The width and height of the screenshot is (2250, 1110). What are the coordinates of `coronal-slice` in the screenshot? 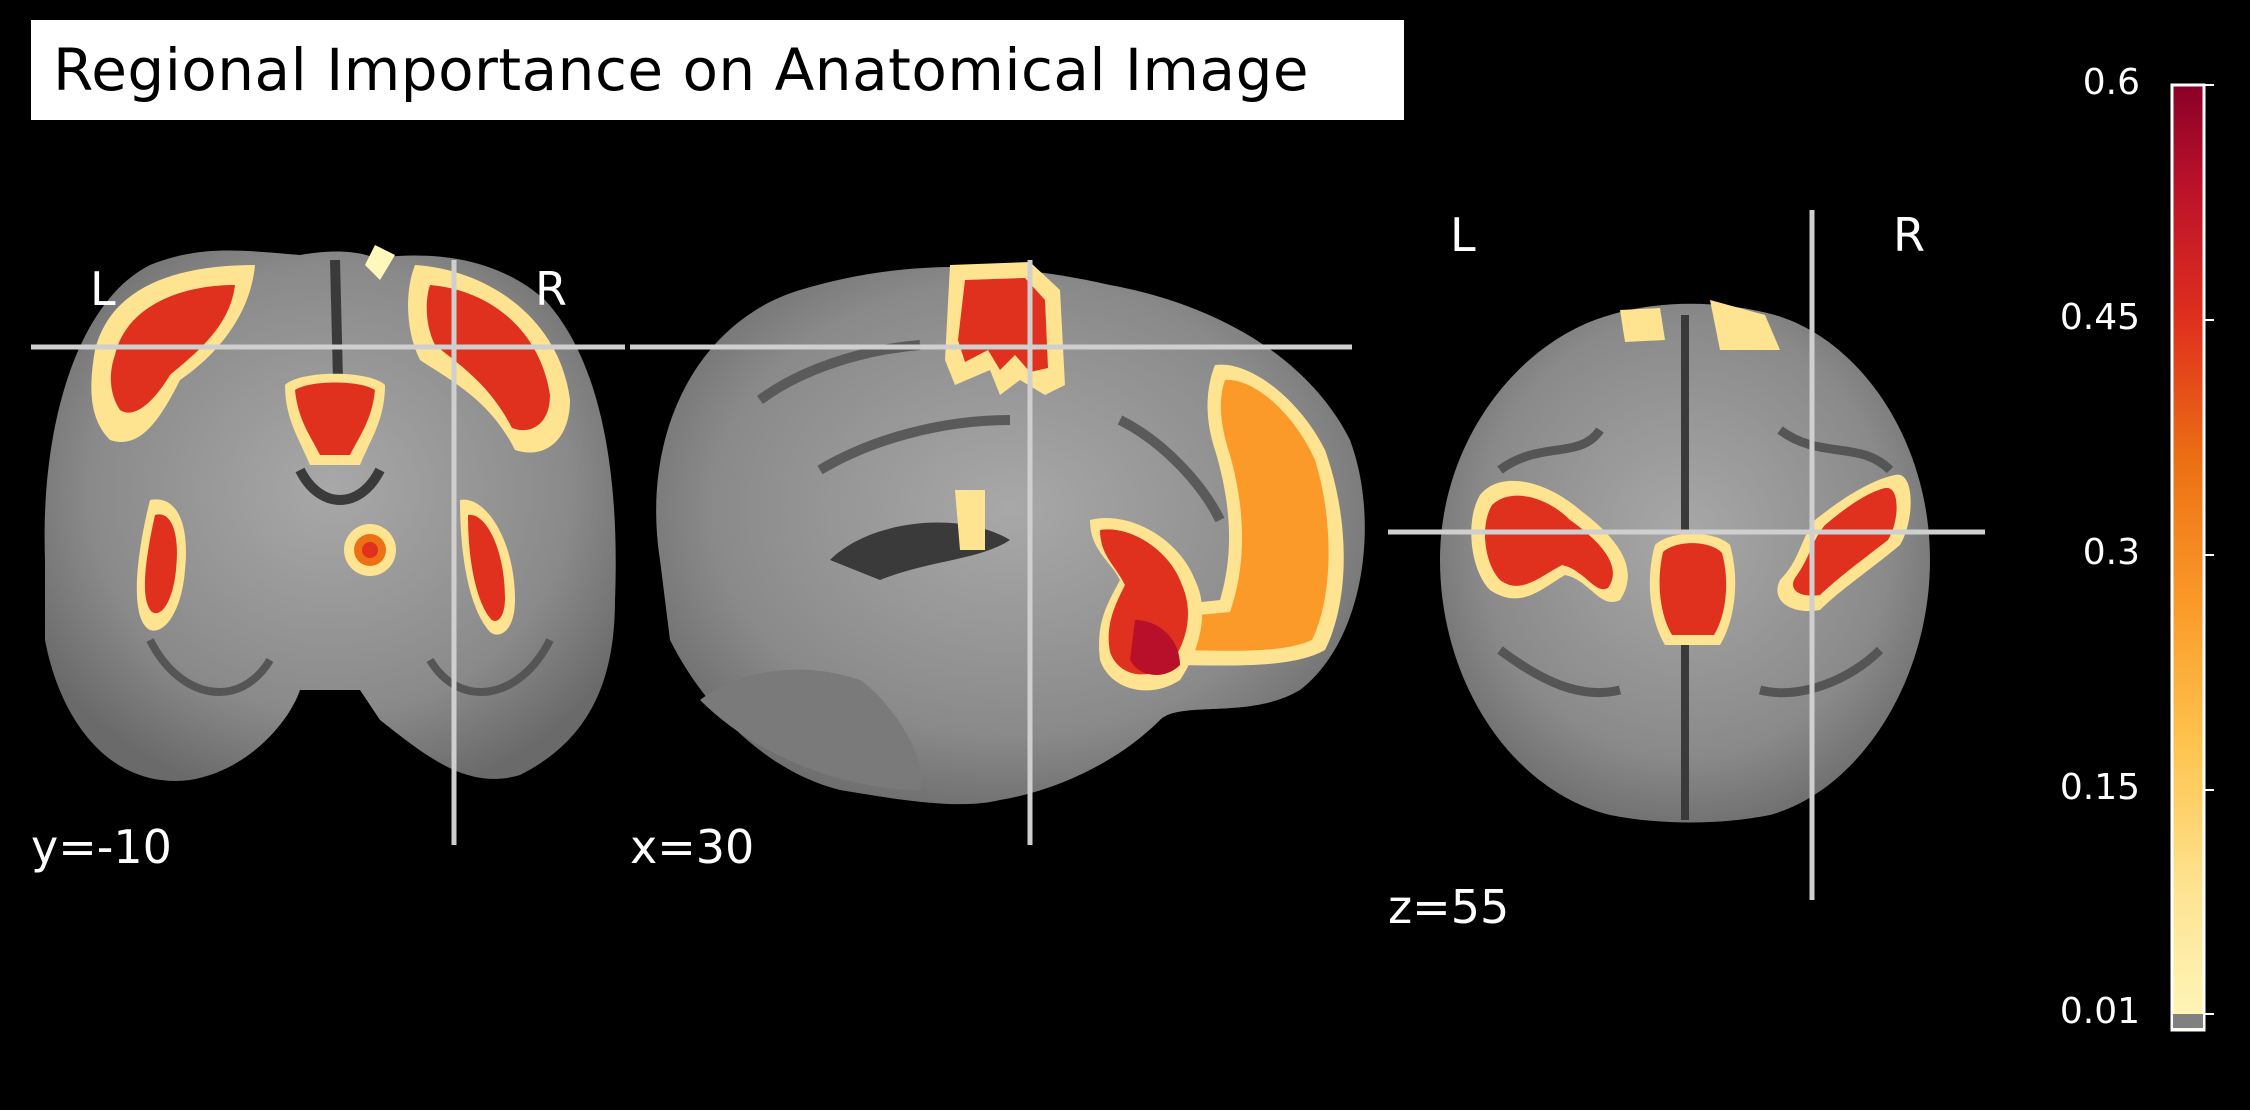 It's located at (328, 545).